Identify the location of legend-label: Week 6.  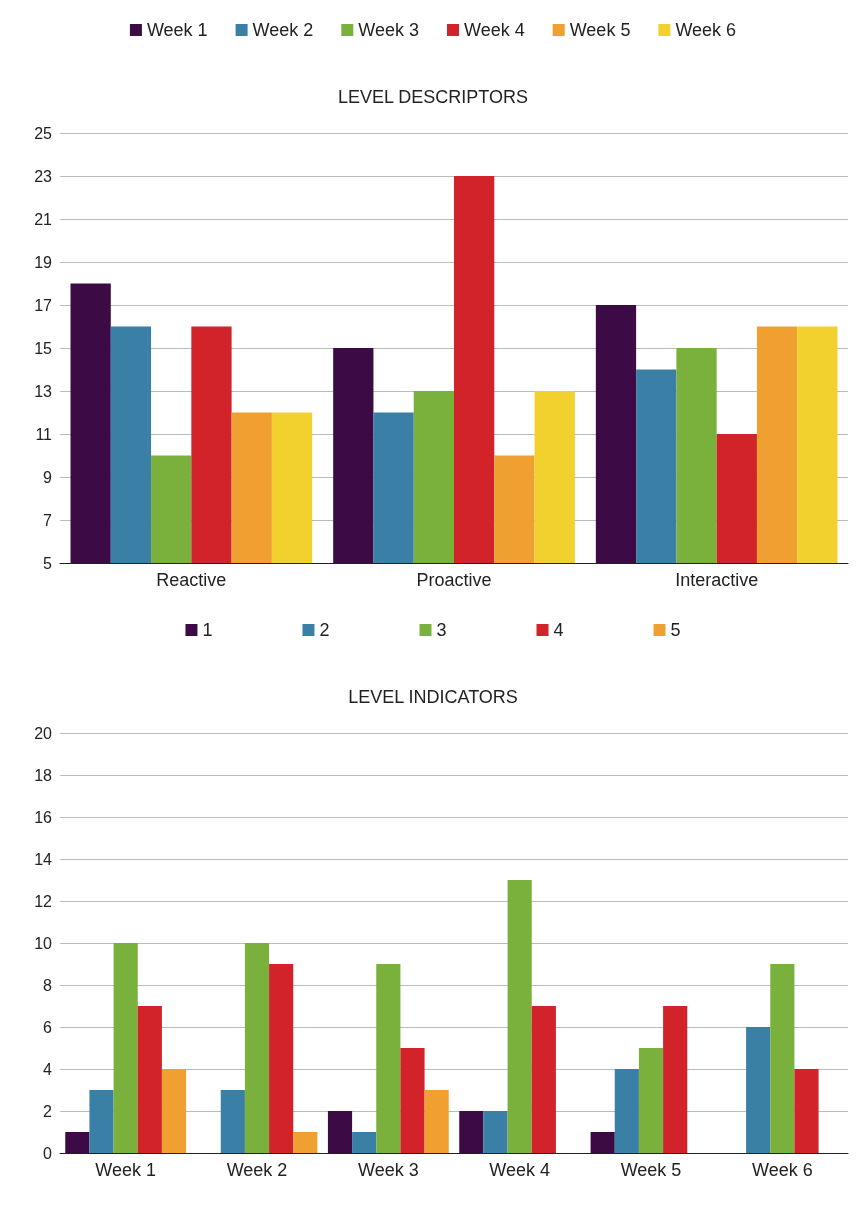
(706, 30).